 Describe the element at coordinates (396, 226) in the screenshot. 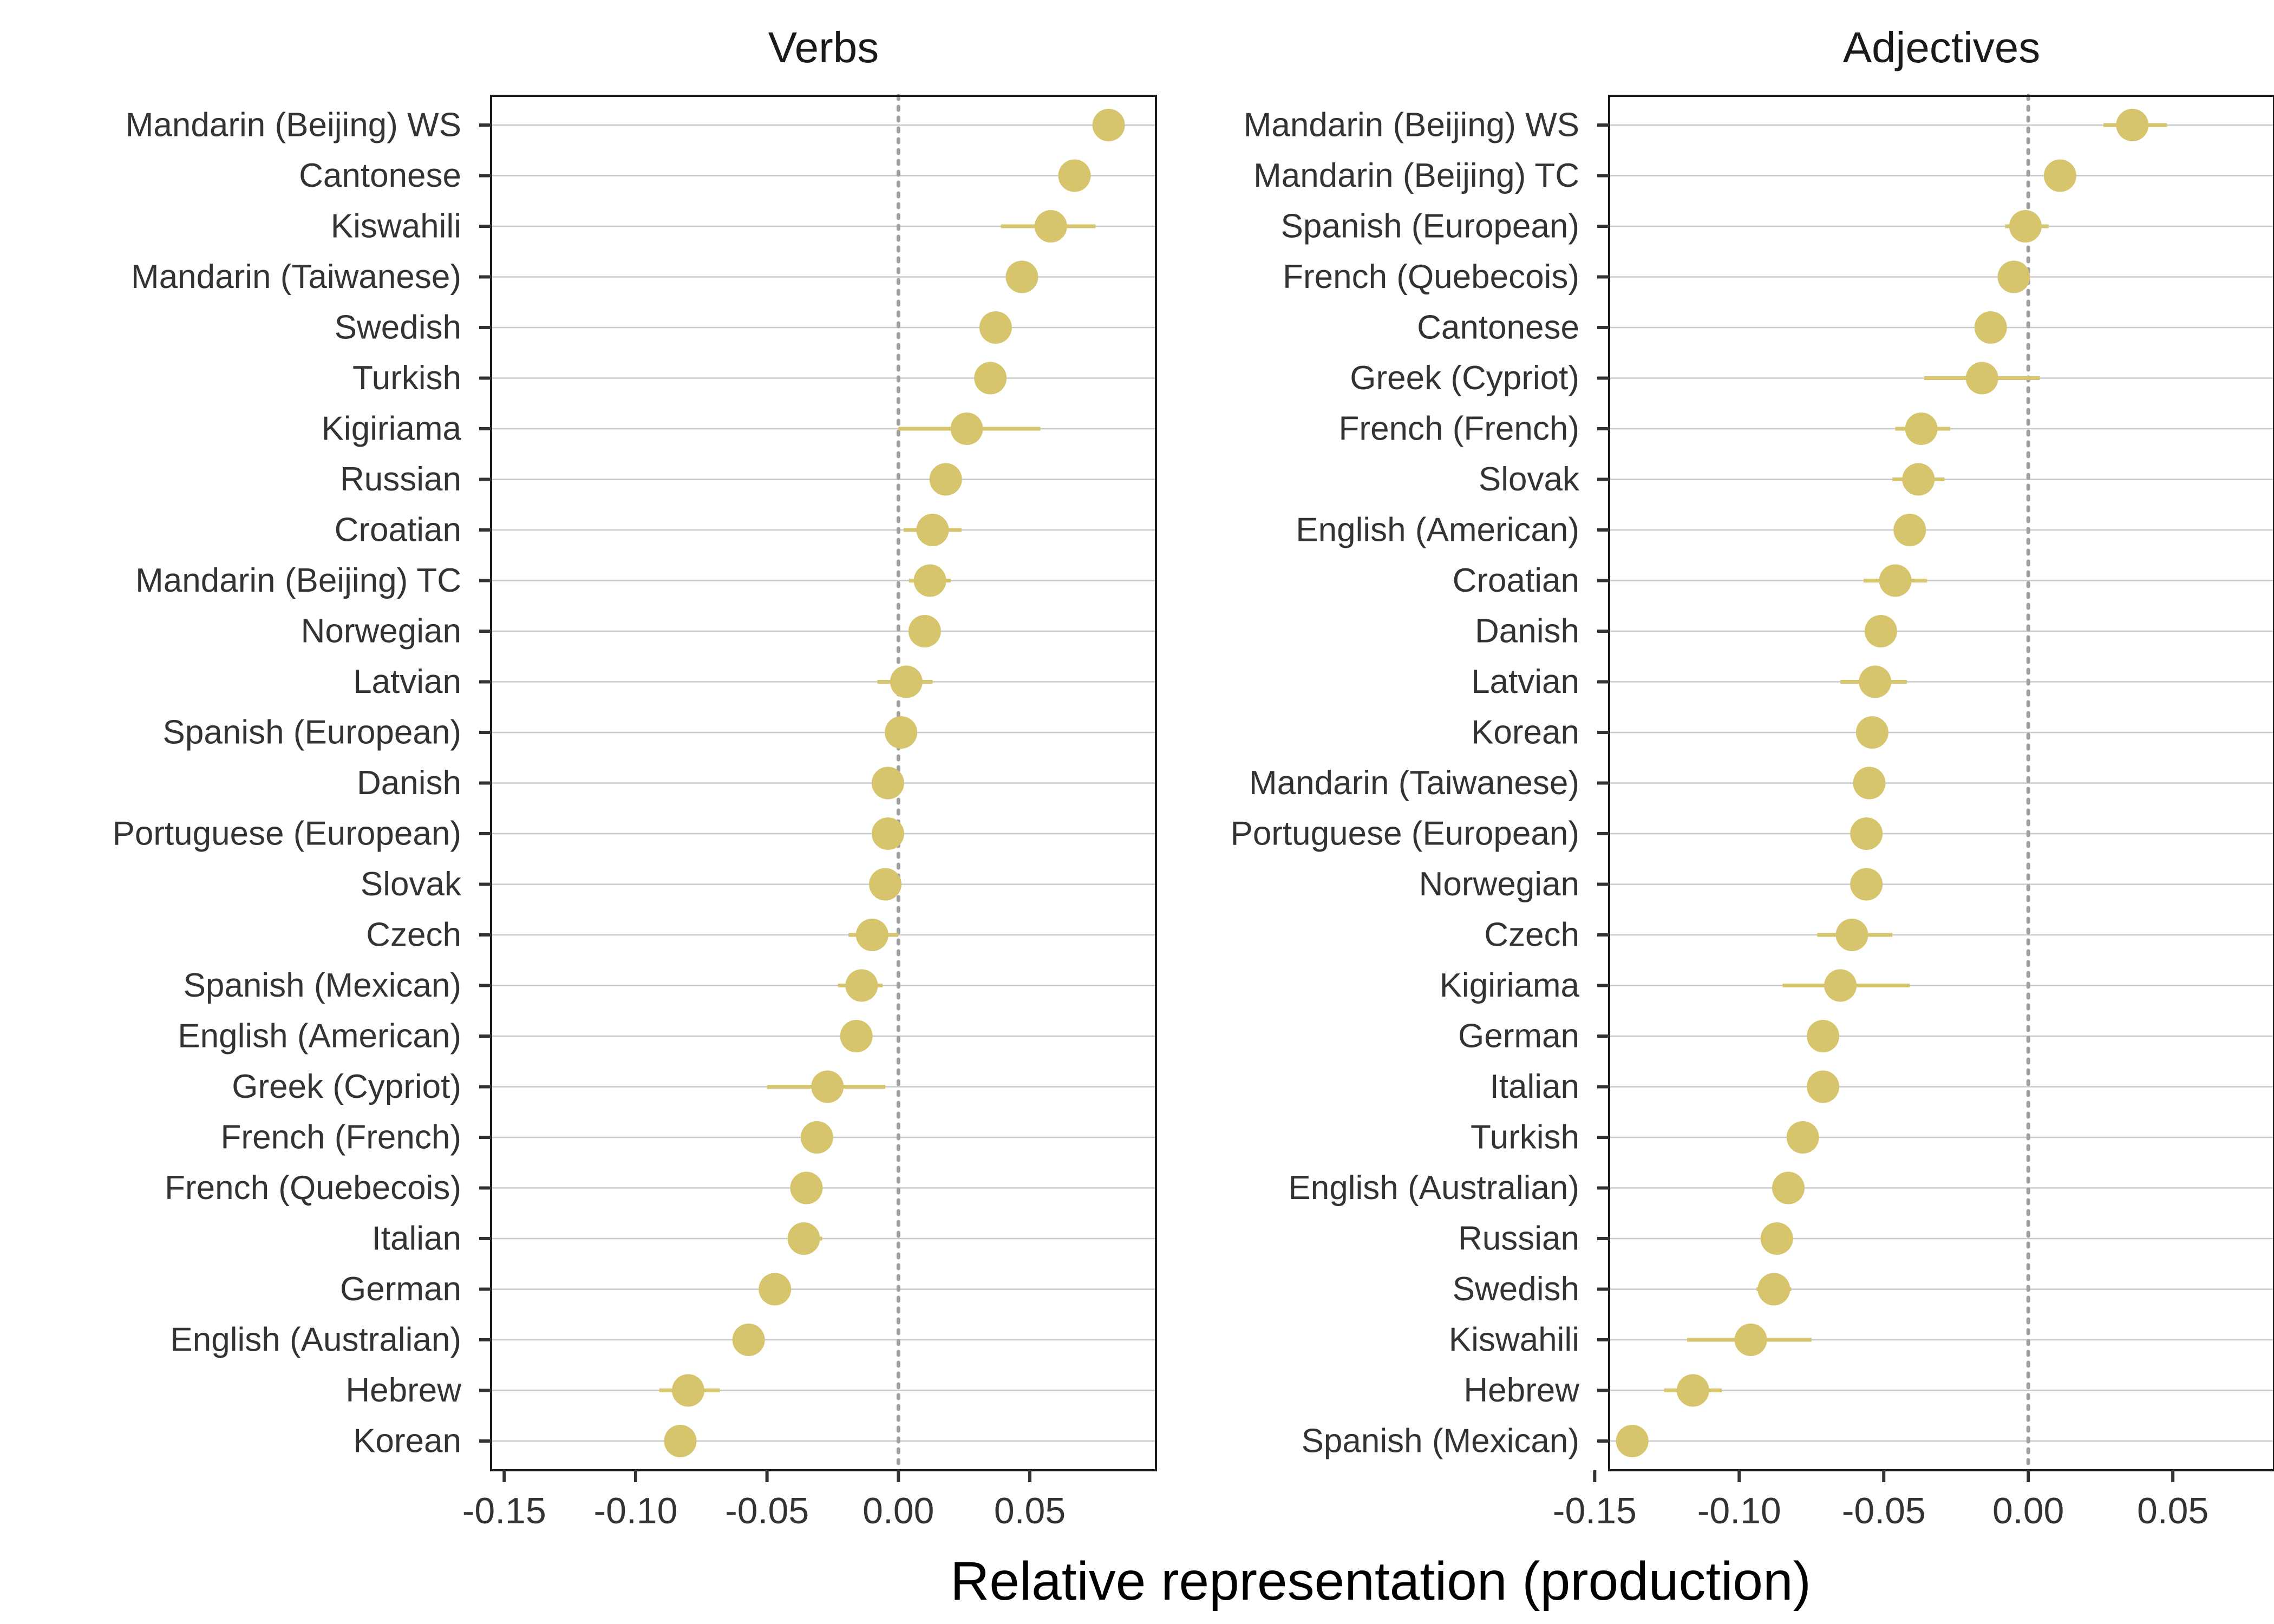

I see `category-label: Kiswahili` at that location.